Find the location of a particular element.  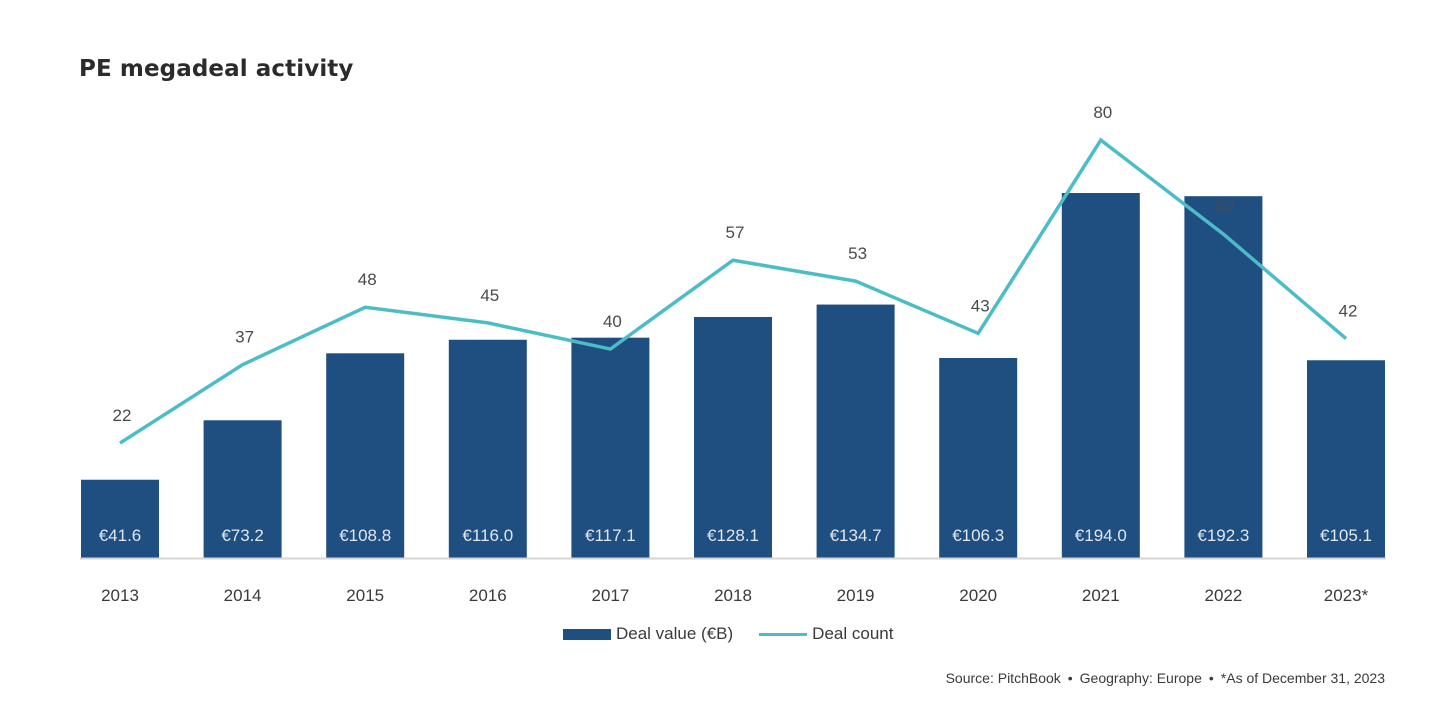

bar-2017 is located at coordinates (610, 447).